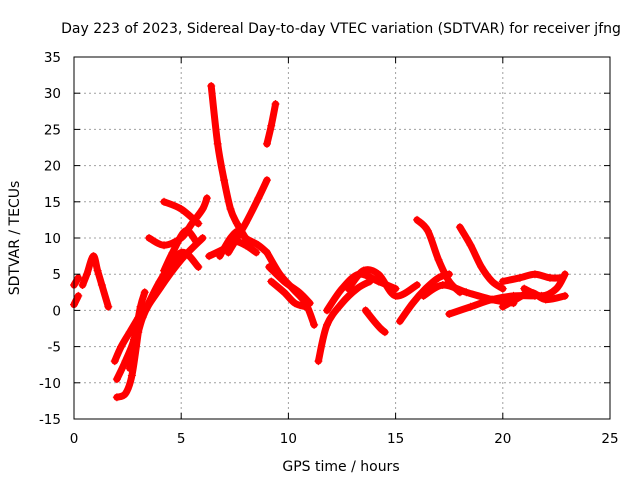  I want to click on y-tick-label: 5, so click(56, 275).